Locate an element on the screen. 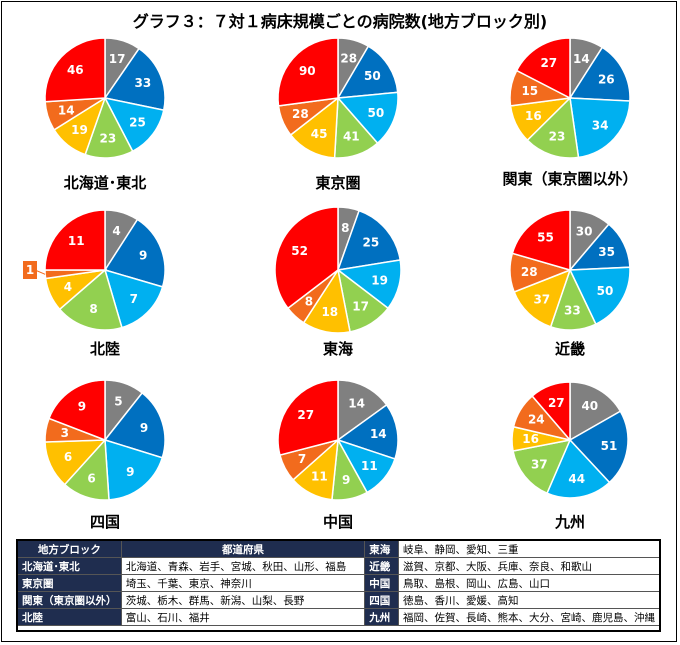  slice-value-label: 50 is located at coordinates (605, 291).